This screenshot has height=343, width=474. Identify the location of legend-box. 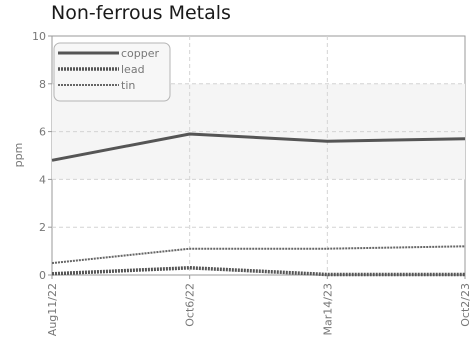
(112, 72).